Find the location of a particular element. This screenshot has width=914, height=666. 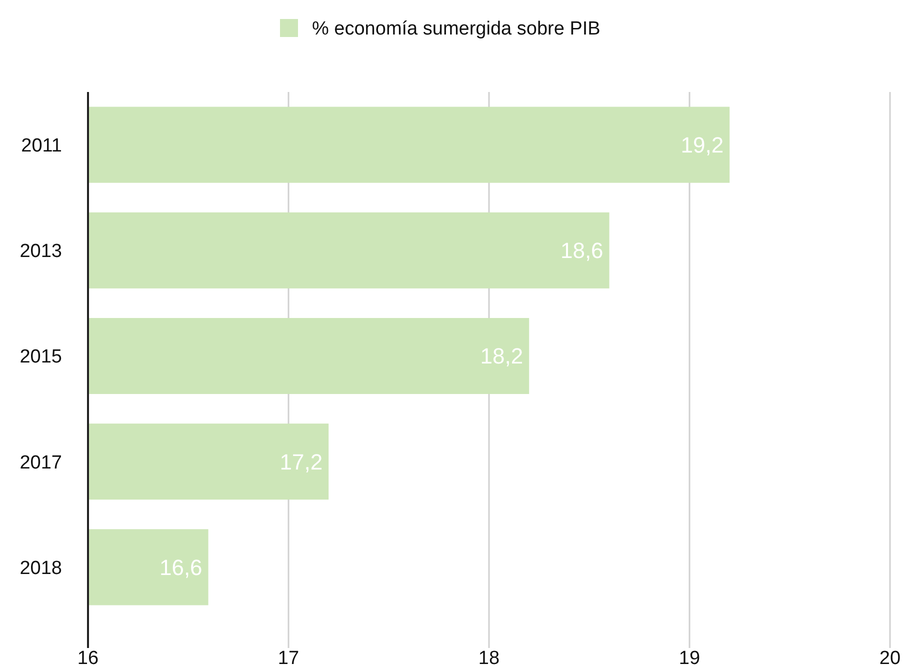

y-tick-label: 2017 is located at coordinates (41, 463).